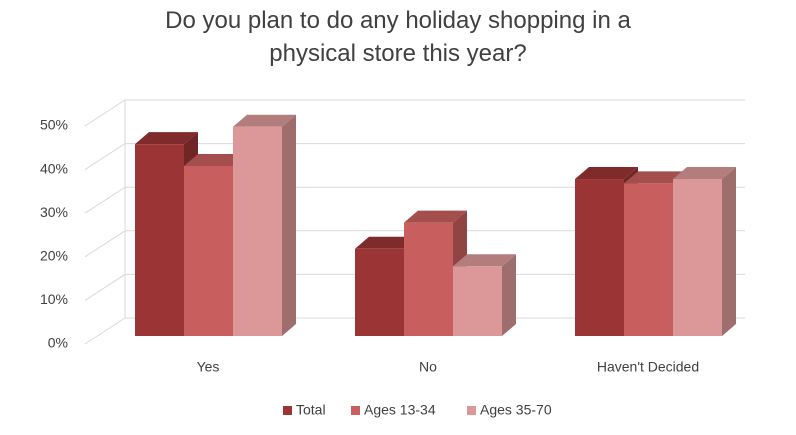 The height and width of the screenshot is (435, 796). I want to click on y-tick-label: 40%, so click(54, 168).